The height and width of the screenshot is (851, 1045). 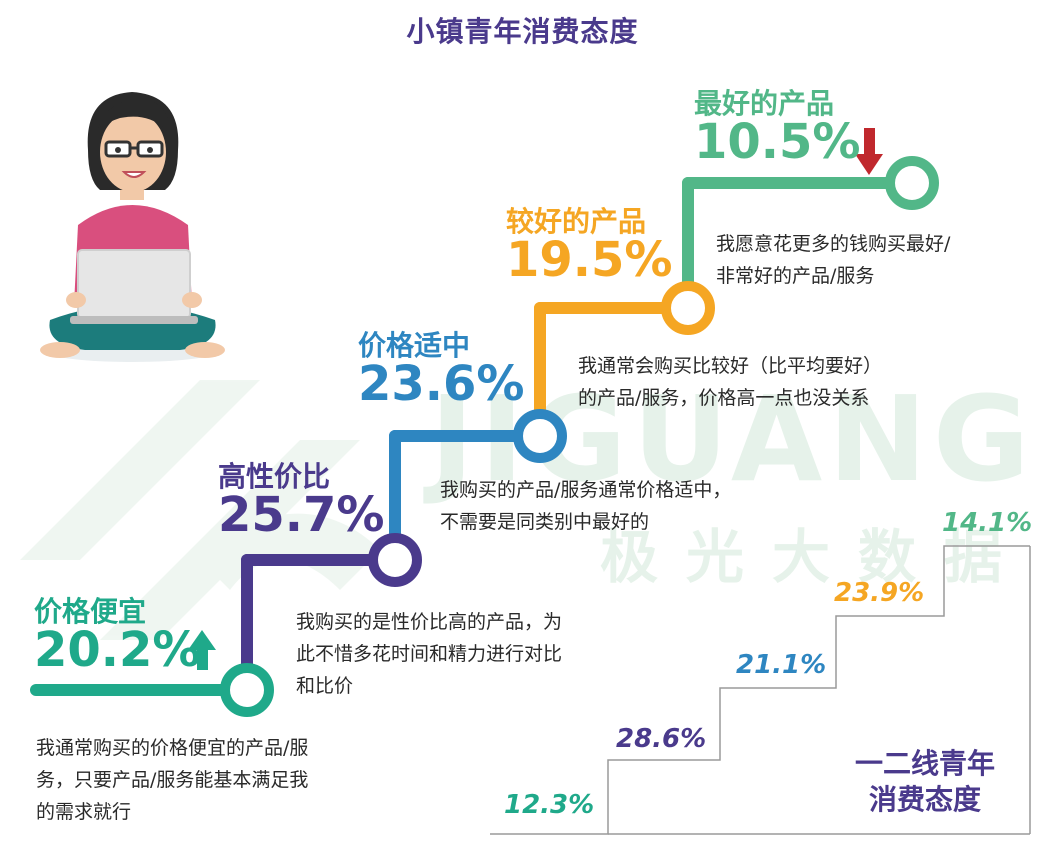 What do you see at coordinates (202, 650) in the screenshot?
I see `up-arrow-icon` at bounding box center [202, 650].